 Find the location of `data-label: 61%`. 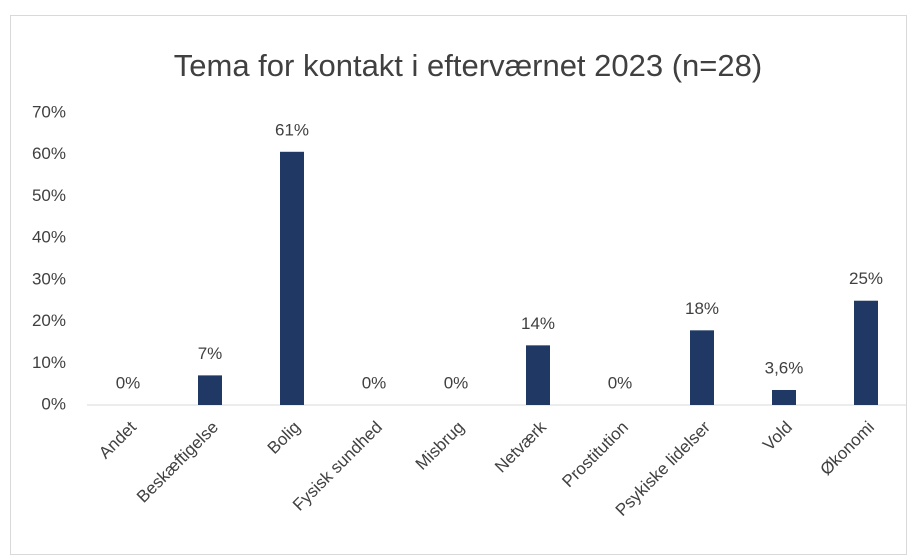

data-label: 61% is located at coordinates (292, 129).